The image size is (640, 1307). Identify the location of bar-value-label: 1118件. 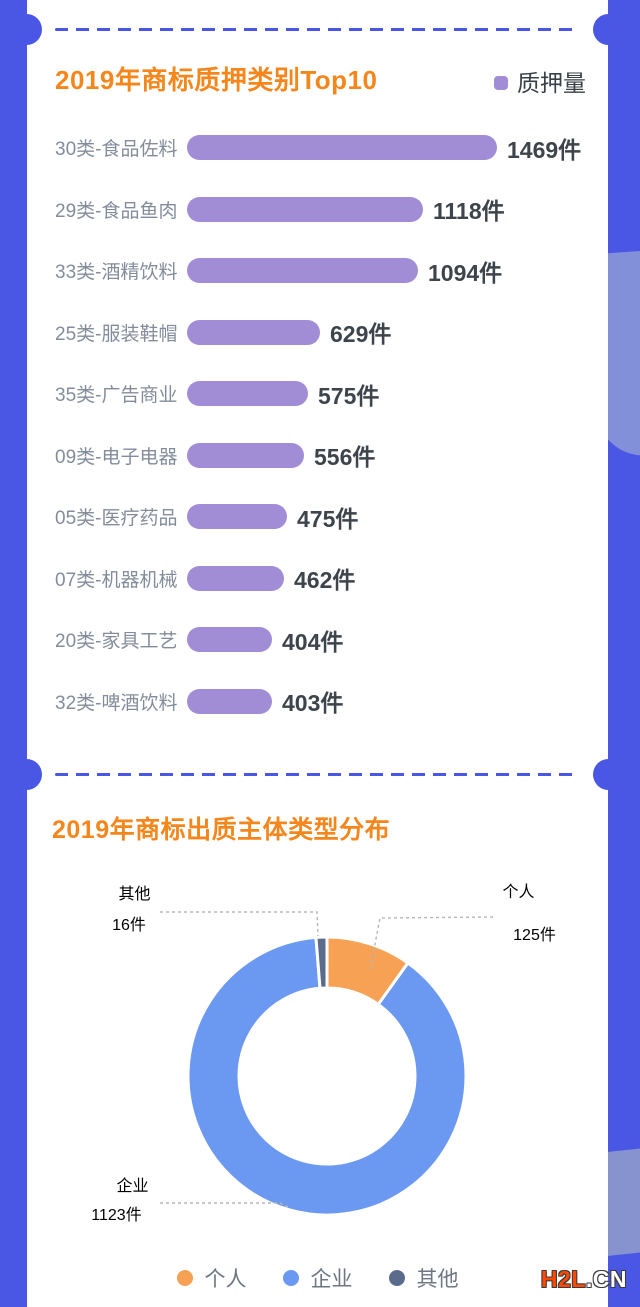
(469, 211).